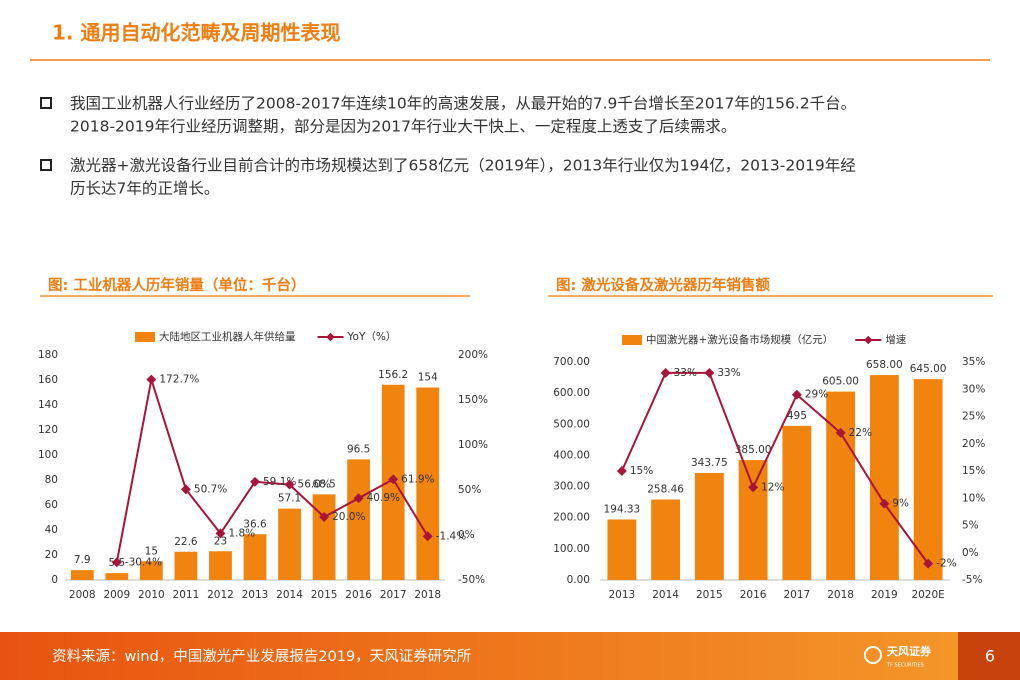 This screenshot has height=680, width=1020. I want to click on footer-source: 资料来源：wind，中国激光产业发展报告2019，天风证券研究所, so click(261, 656).